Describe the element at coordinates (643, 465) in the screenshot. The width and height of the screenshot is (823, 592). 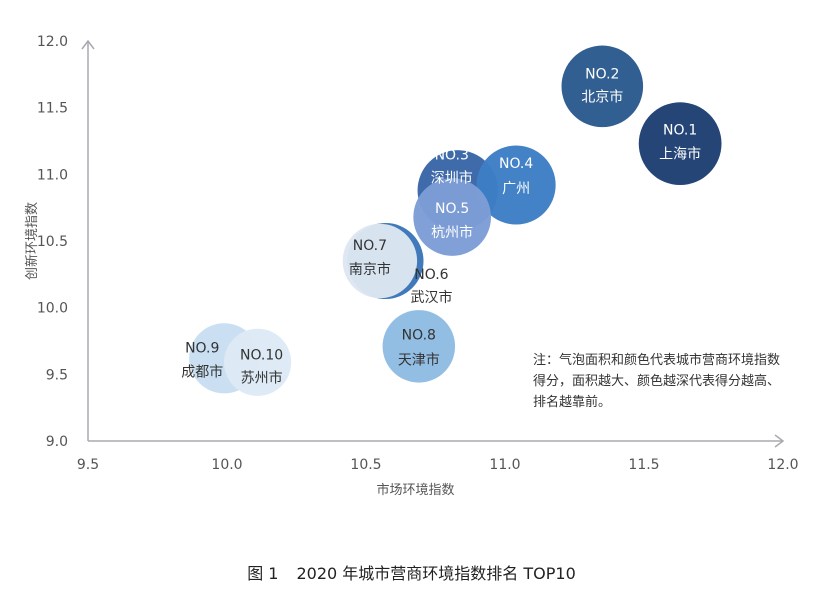
I see `x-tick-label: 11.5` at that location.